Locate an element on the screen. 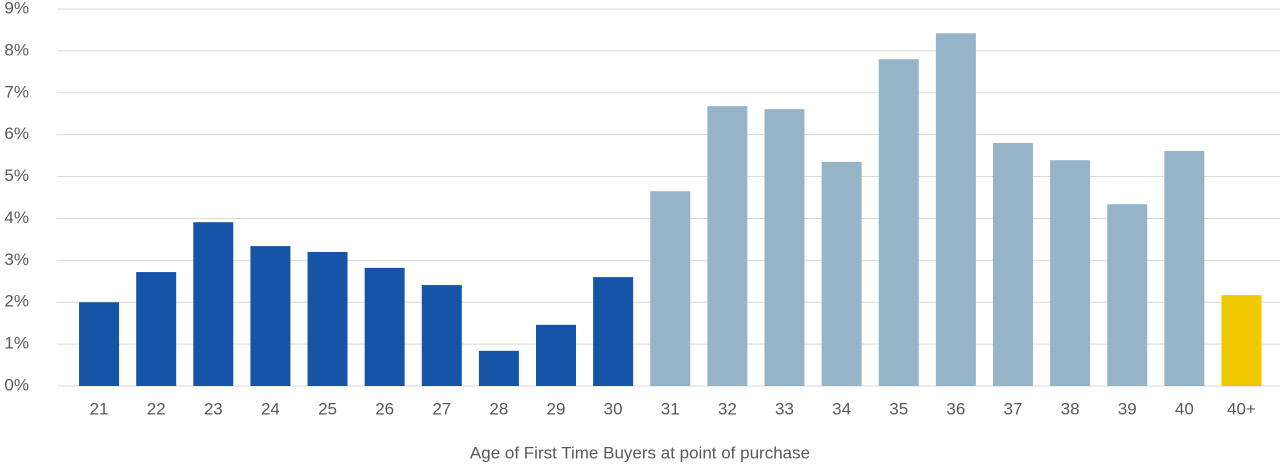 Image resolution: width=1280 pixels, height=471 pixels. x-tick-label: 23 is located at coordinates (213, 408).